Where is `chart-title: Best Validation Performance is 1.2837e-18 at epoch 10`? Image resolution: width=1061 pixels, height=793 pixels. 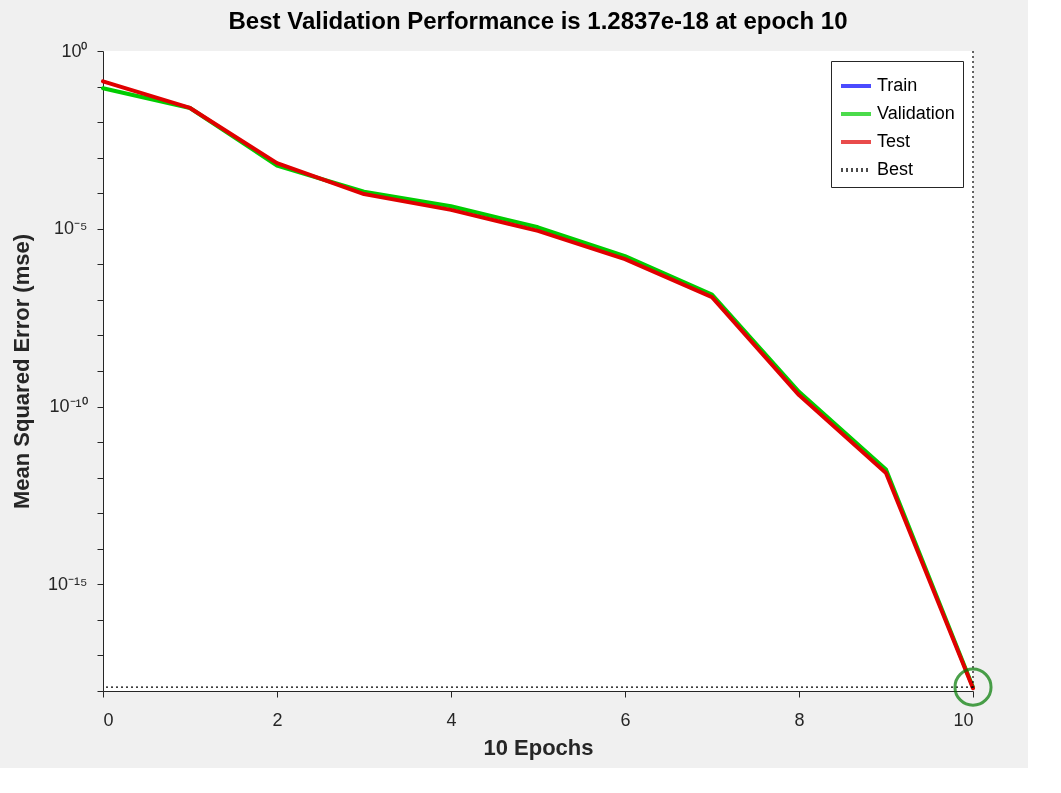 chart-title: Best Validation Performance is 1.2837e-18 at epoch 10 is located at coordinates (538, 20).